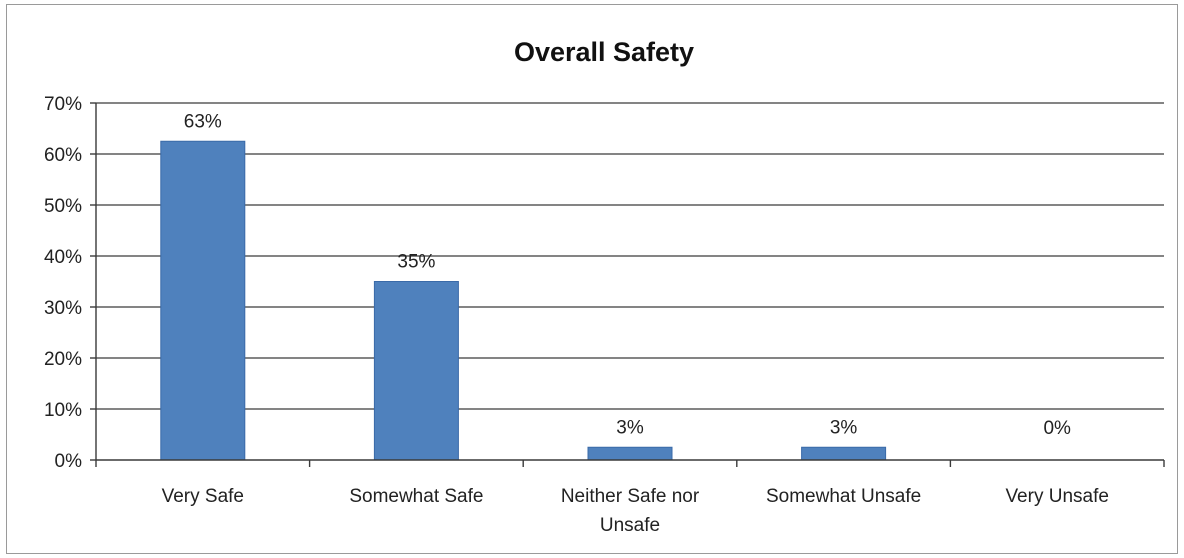 The width and height of the screenshot is (1184, 558). What do you see at coordinates (63, 206) in the screenshot?
I see `y-tick-label: 50%` at bounding box center [63, 206].